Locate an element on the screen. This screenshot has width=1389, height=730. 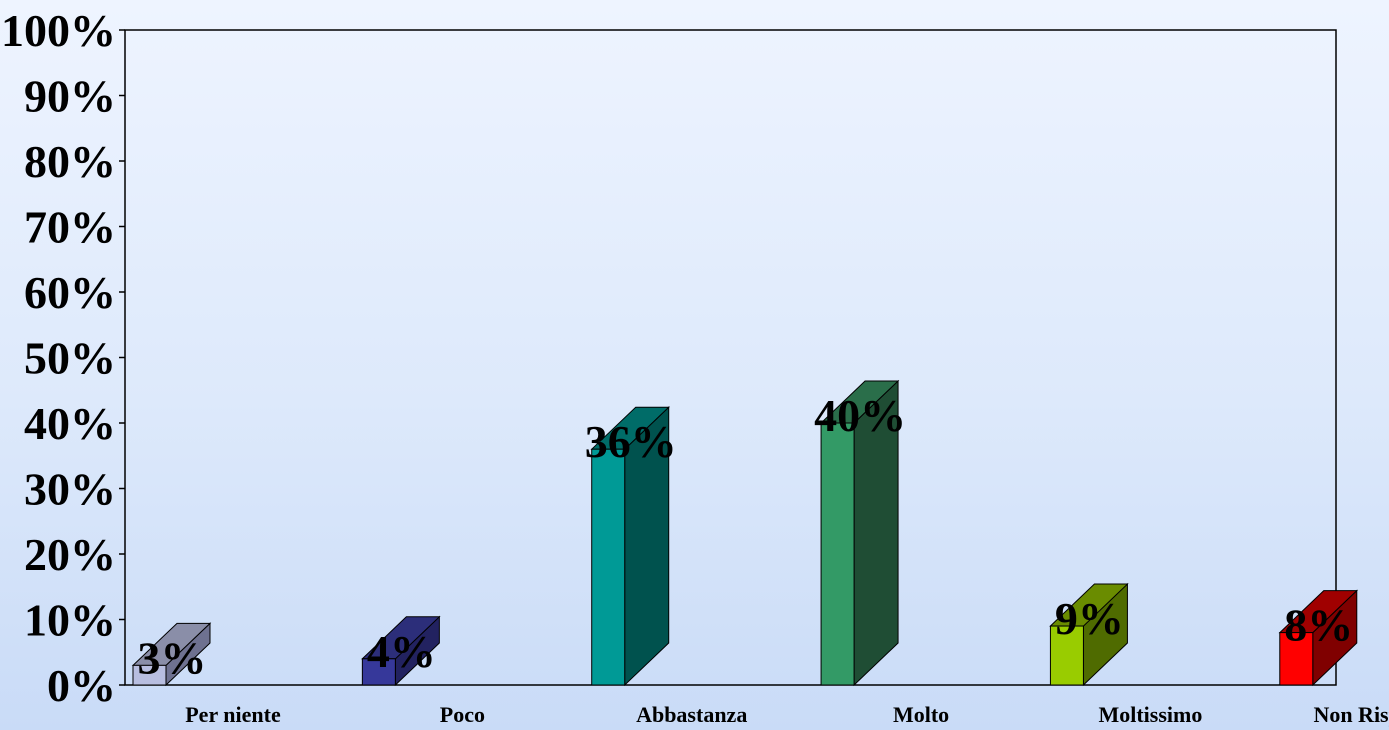
y-tick-label: 40% is located at coordinates (70, 423).